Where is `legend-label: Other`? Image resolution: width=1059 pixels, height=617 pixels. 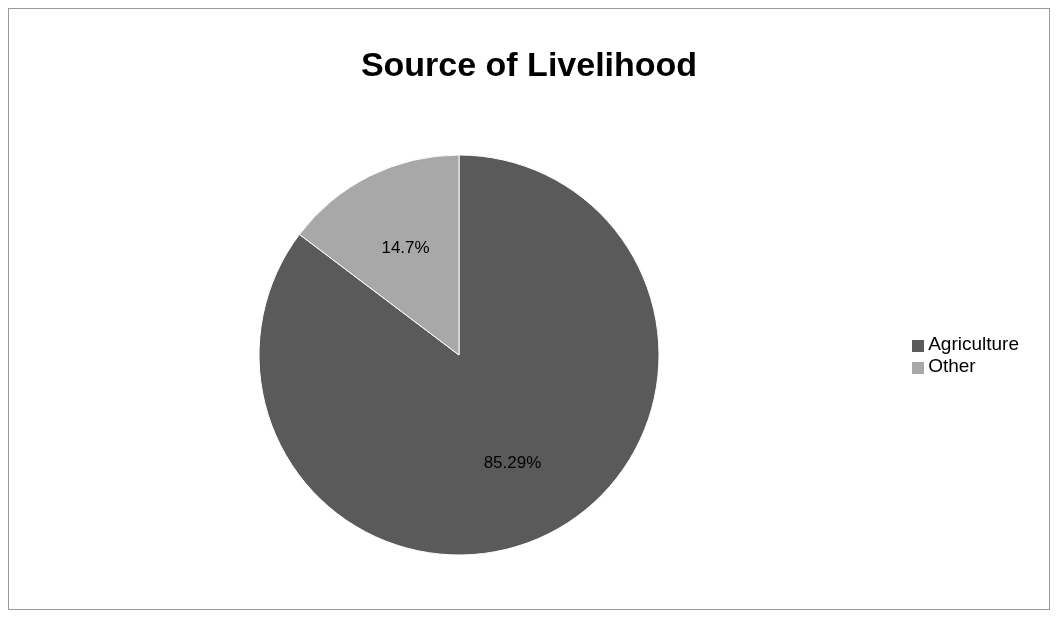 legend-label: Other is located at coordinates (952, 365).